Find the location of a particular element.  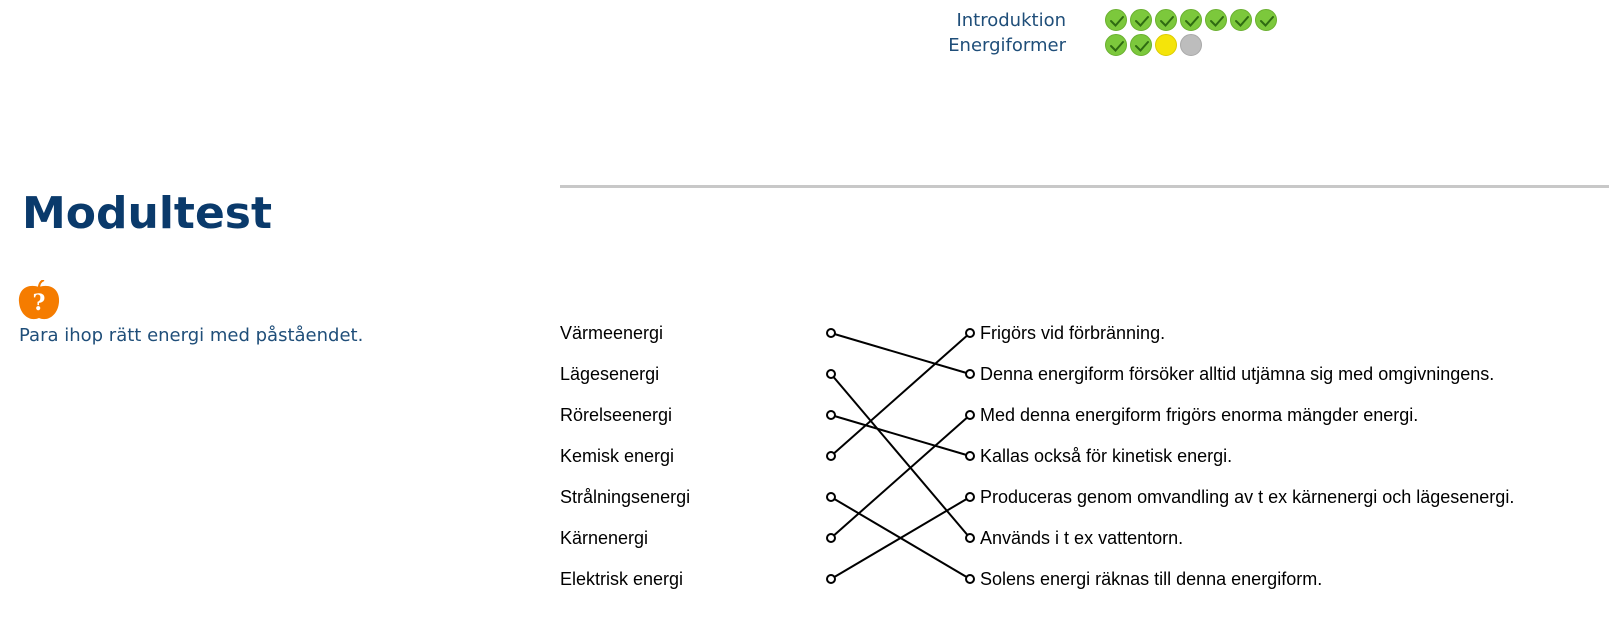

page-title: Modultest is located at coordinates (147, 213).